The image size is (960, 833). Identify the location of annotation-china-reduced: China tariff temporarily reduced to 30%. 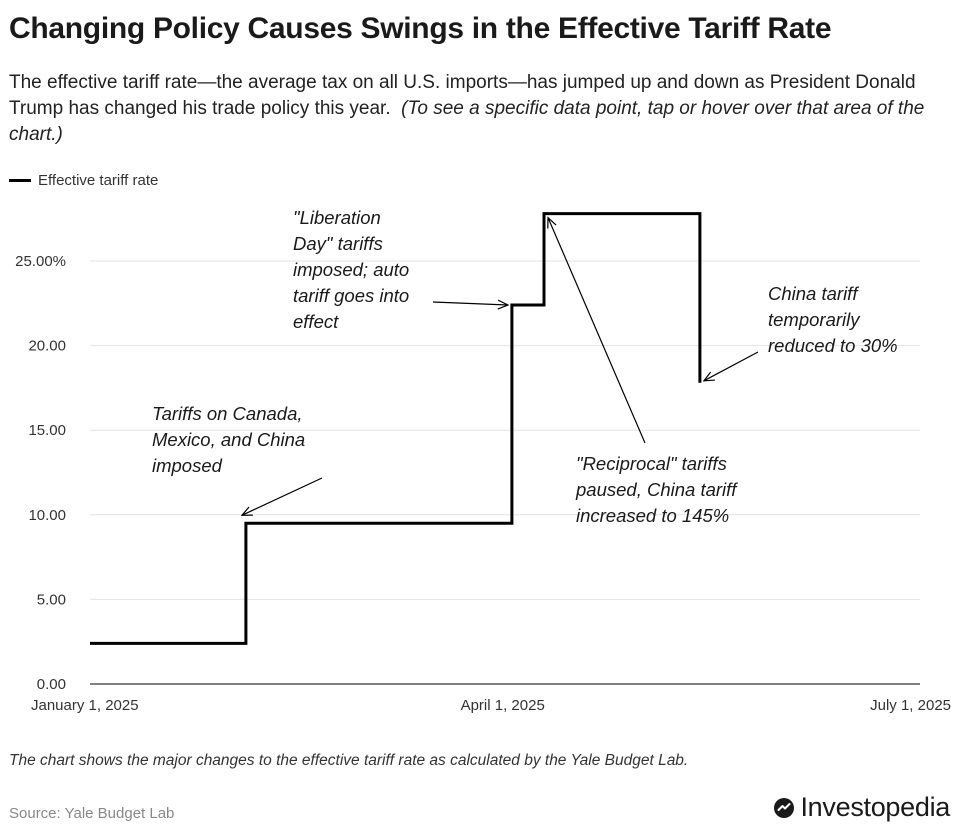
(801, 332).